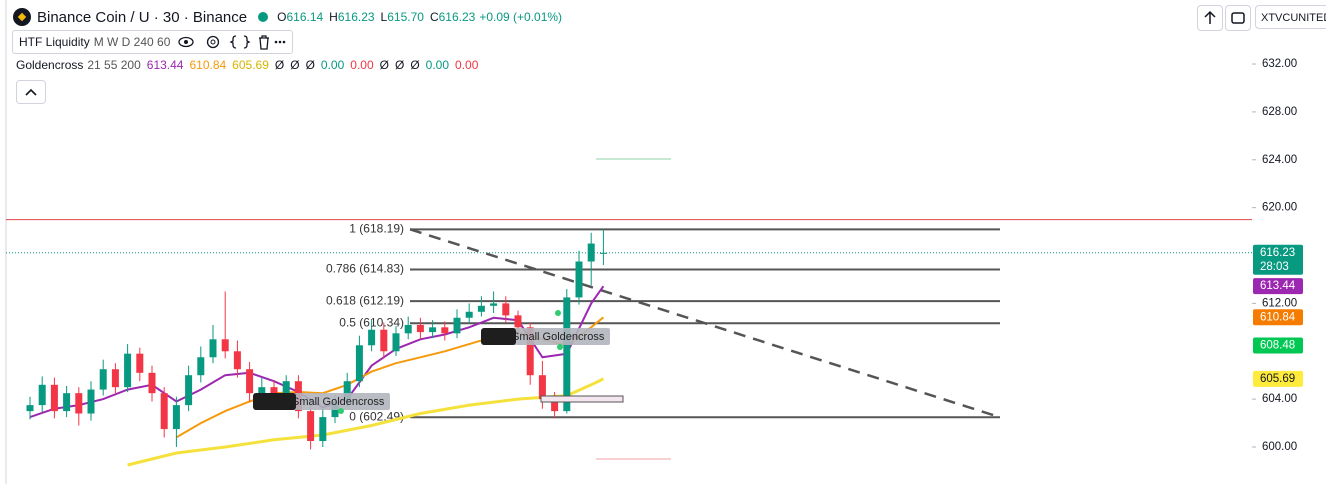  What do you see at coordinates (231, 42) in the screenshot?
I see `indicator-actions` at bounding box center [231, 42].